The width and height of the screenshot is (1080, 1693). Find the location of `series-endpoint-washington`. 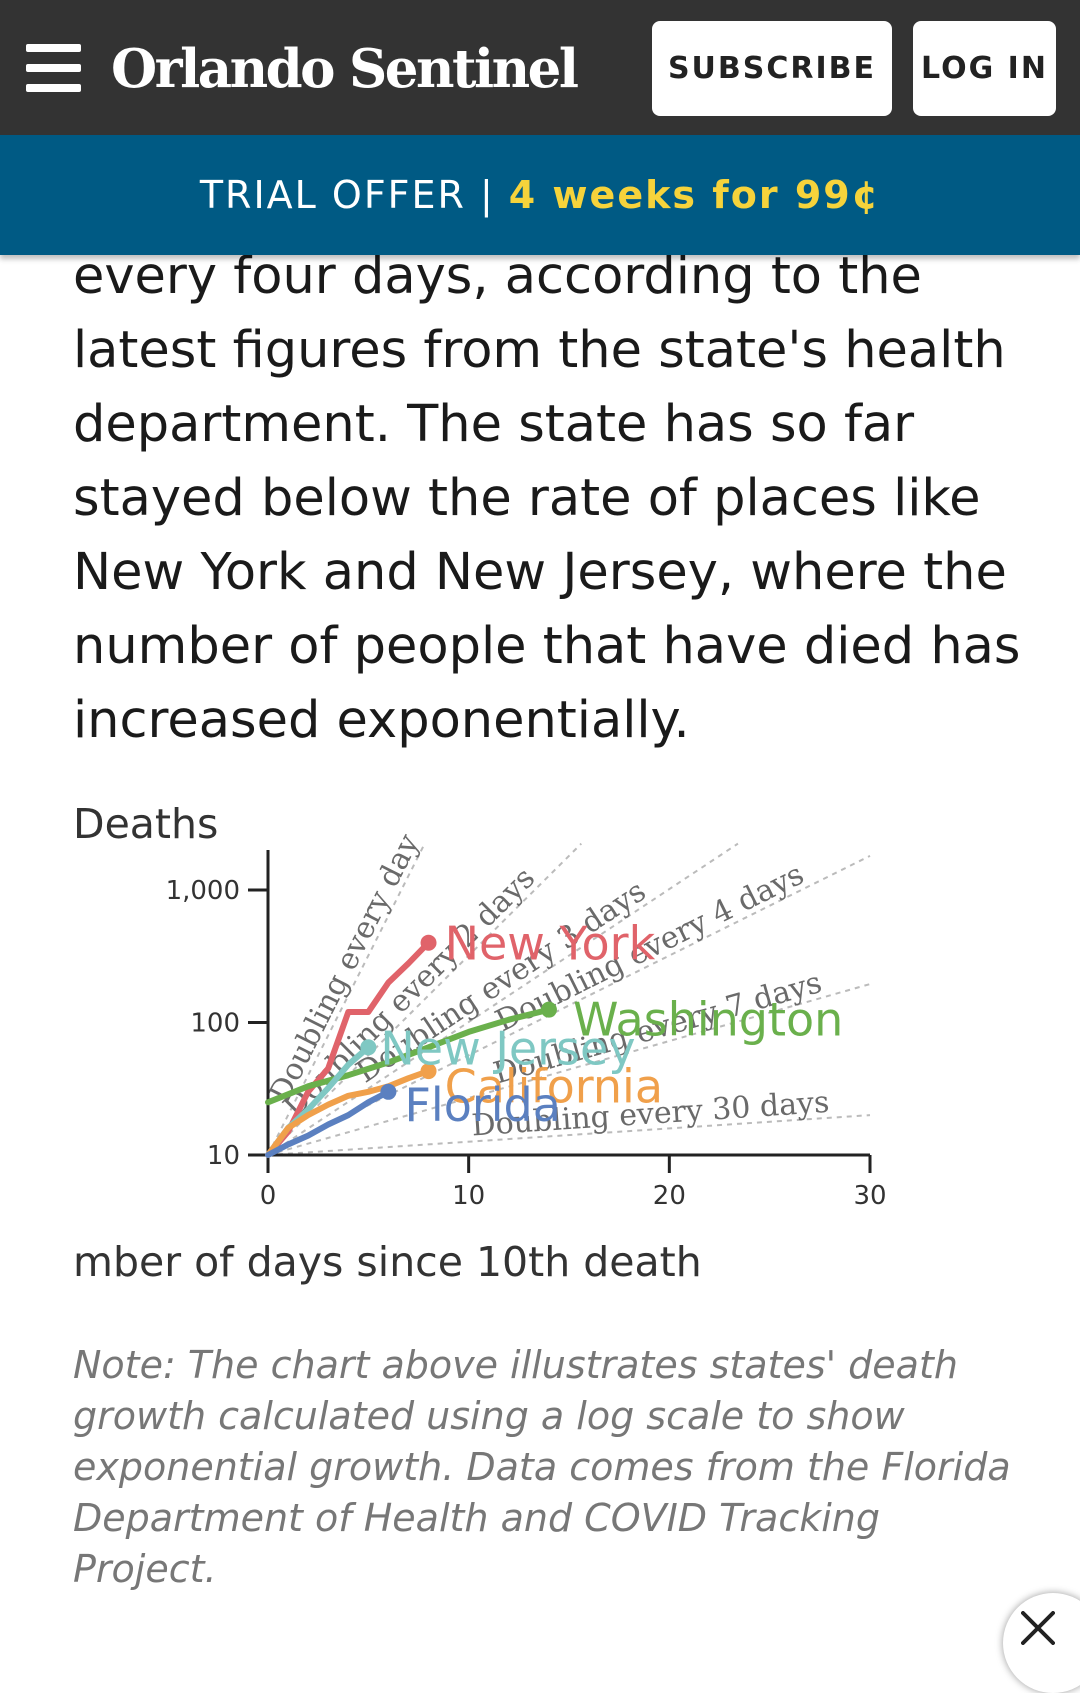

series-endpoint-washington is located at coordinates (548, 1009).